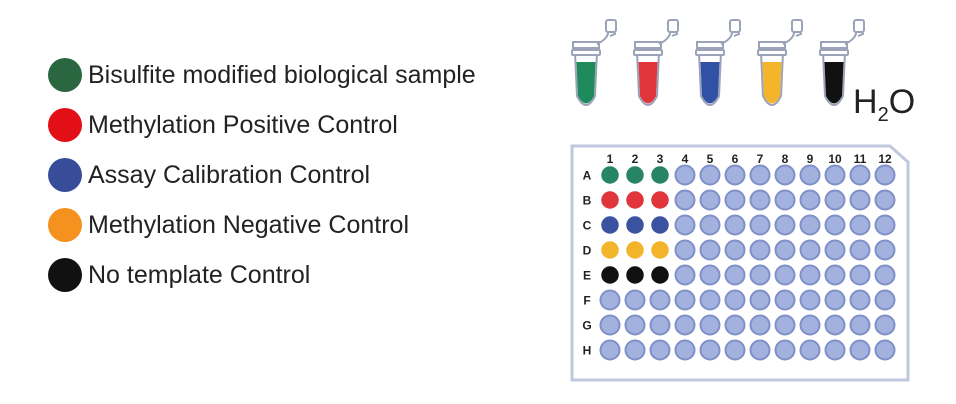 This screenshot has height=404, width=956. Describe the element at coordinates (587, 251) in the screenshot. I see `row-label: D` at that location.